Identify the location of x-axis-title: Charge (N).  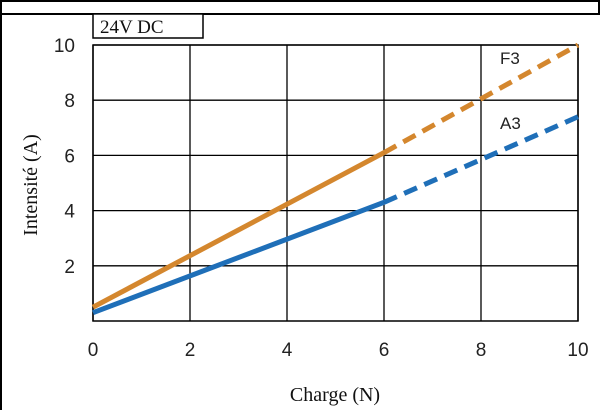
(335, 395).